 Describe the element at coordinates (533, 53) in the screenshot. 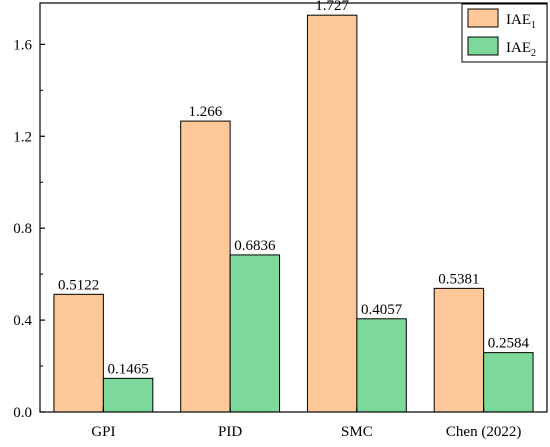

I see `legend-label-subscript: 2` at that location.